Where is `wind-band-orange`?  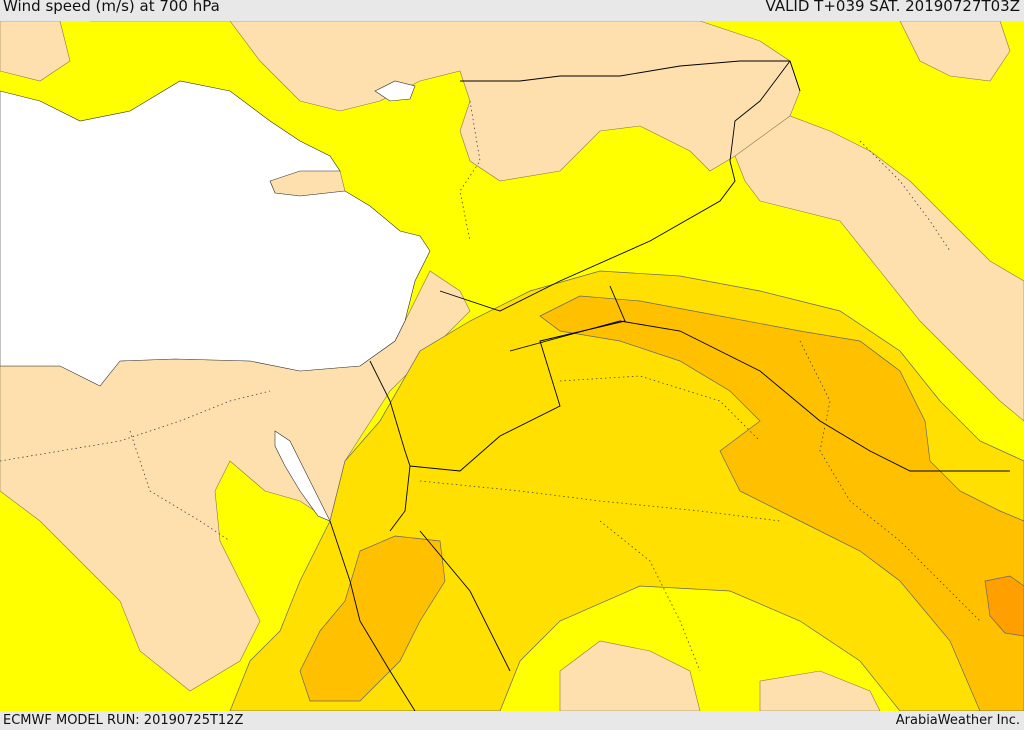 wind-band-orange is located at coordinates (1004, 606).